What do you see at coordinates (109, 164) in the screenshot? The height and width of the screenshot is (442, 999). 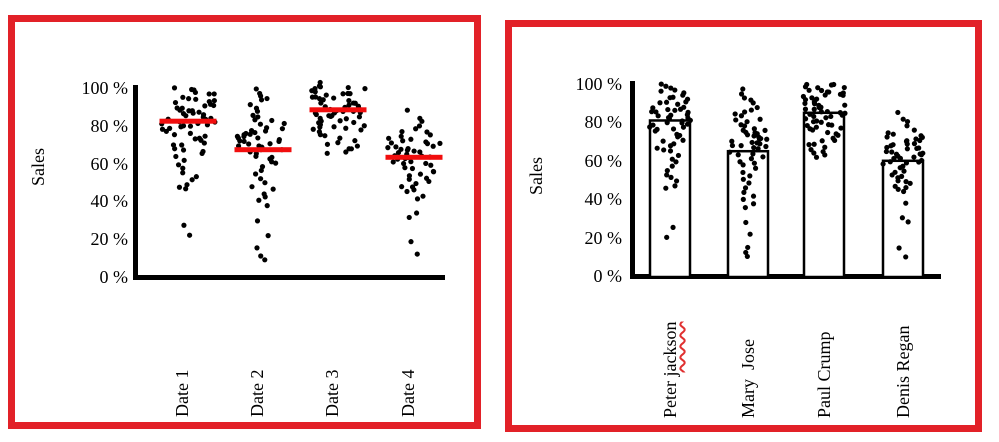 I see `y-tick-label: 60 %` at bounding box center [109, 164].